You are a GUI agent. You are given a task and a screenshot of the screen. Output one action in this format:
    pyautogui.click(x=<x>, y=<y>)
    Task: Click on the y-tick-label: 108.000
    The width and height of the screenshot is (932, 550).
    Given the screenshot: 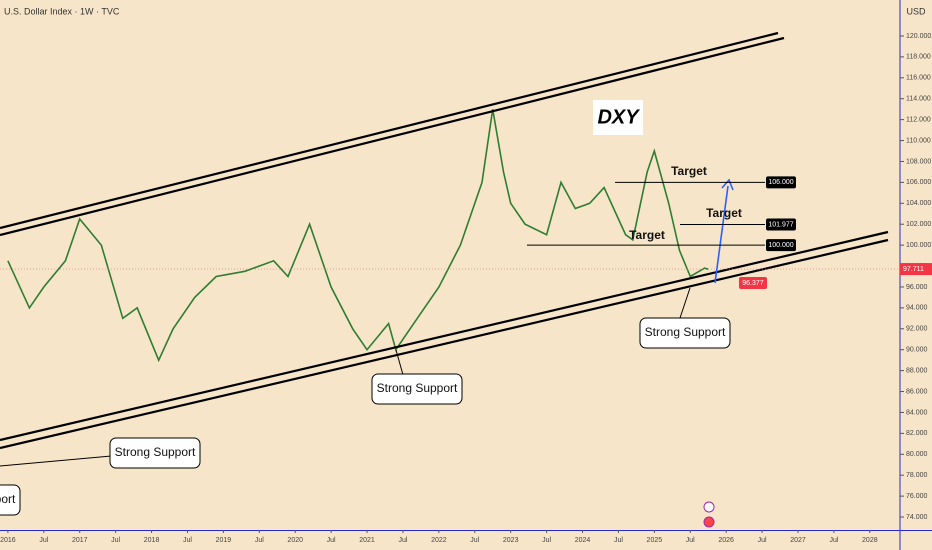 What is the action you would take?
    pyautogui.click(x=918, y=161)
    